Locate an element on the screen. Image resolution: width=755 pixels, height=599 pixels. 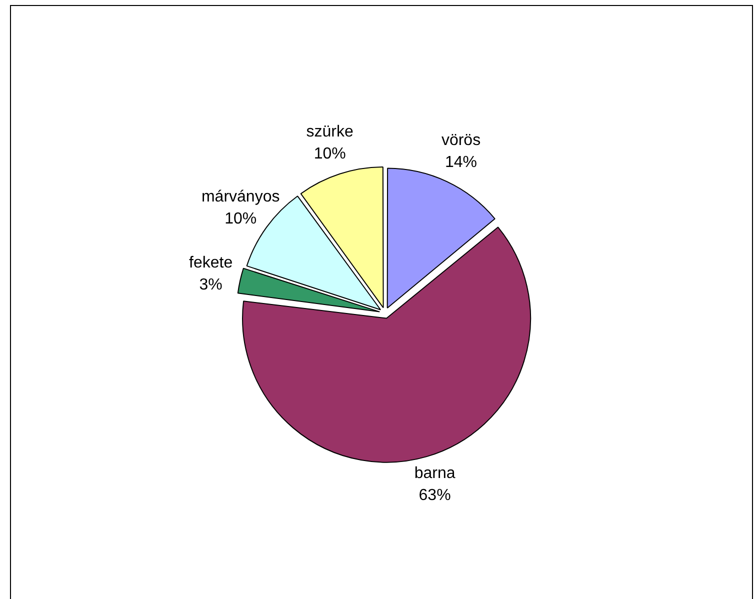
data-label: 3% is located at coordinates (210, 285).